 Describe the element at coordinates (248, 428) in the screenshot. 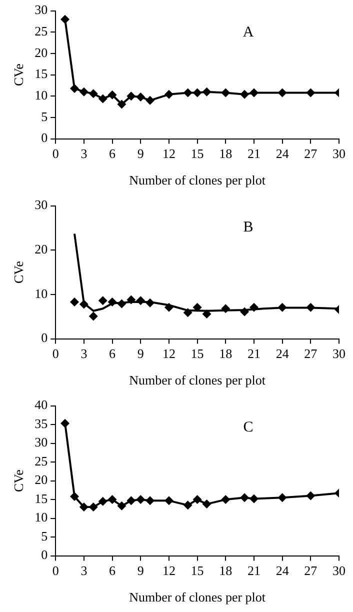

I see `annotation: C` at that location.